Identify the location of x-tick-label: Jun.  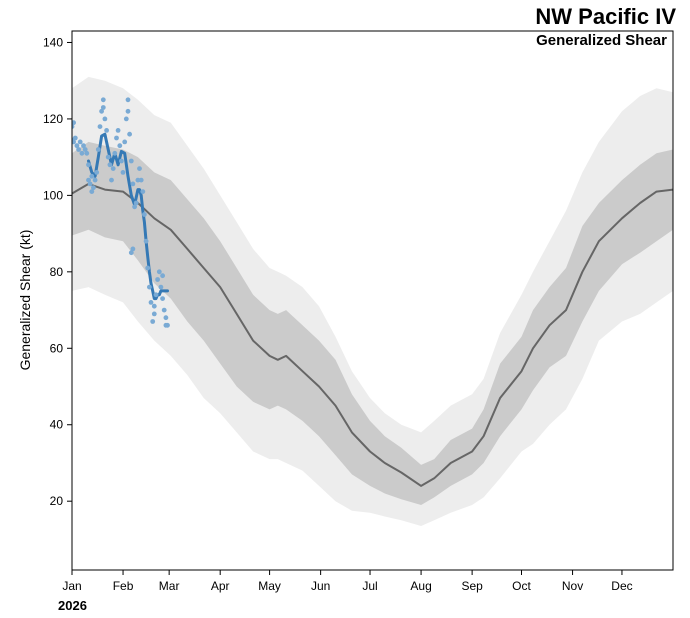
(320, 586).